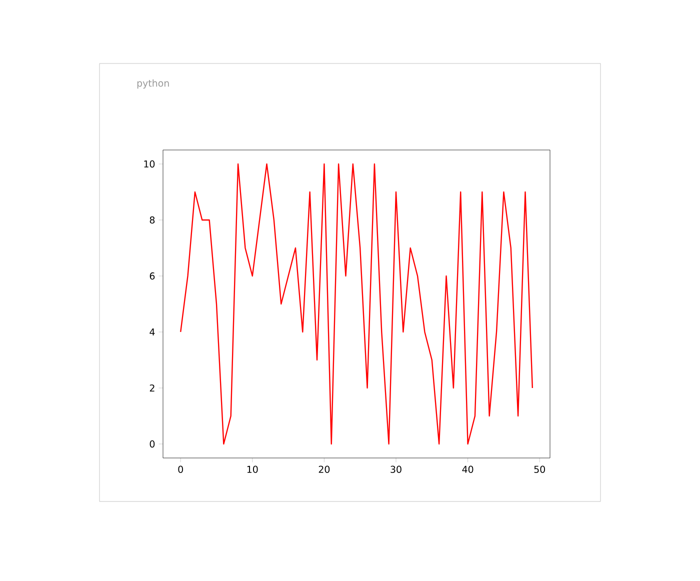 This screenshot has height=581, width=700. Describe the element at coordinates (152, 220) in the screenshot. I see `y-tick-label: 8` at that location.